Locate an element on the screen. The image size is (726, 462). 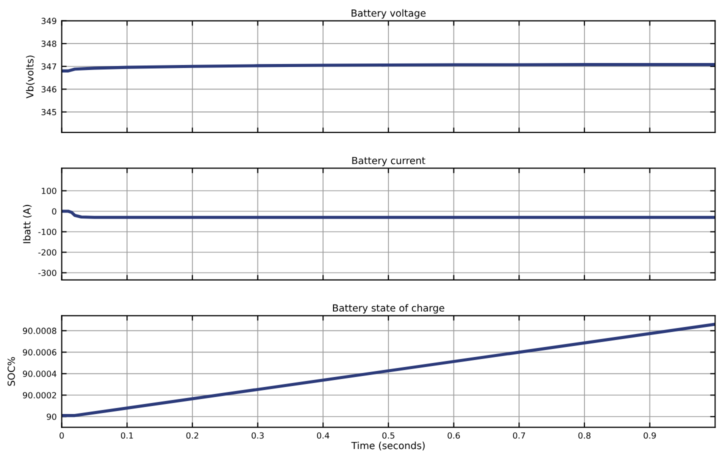
y-tick-label: 90.0008 is located at coordinates (39, 331).